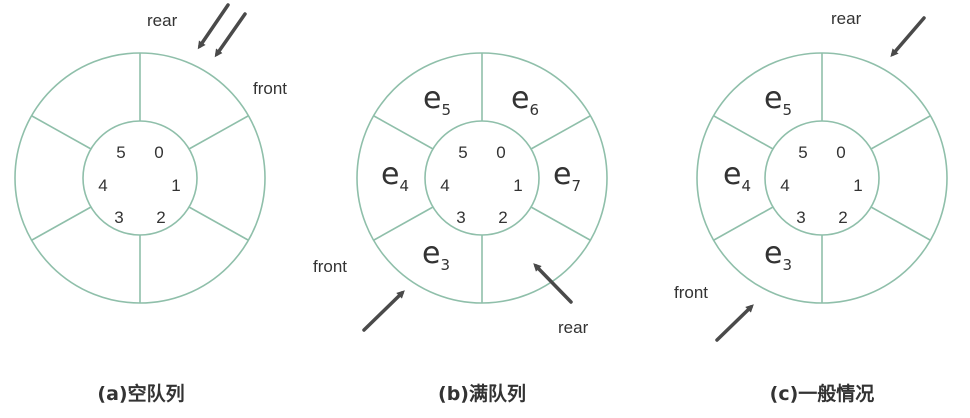 Image resolution: width=970 pixels, height=418 pixels. I want to click on element-subscript: 7, so click(576, 186).